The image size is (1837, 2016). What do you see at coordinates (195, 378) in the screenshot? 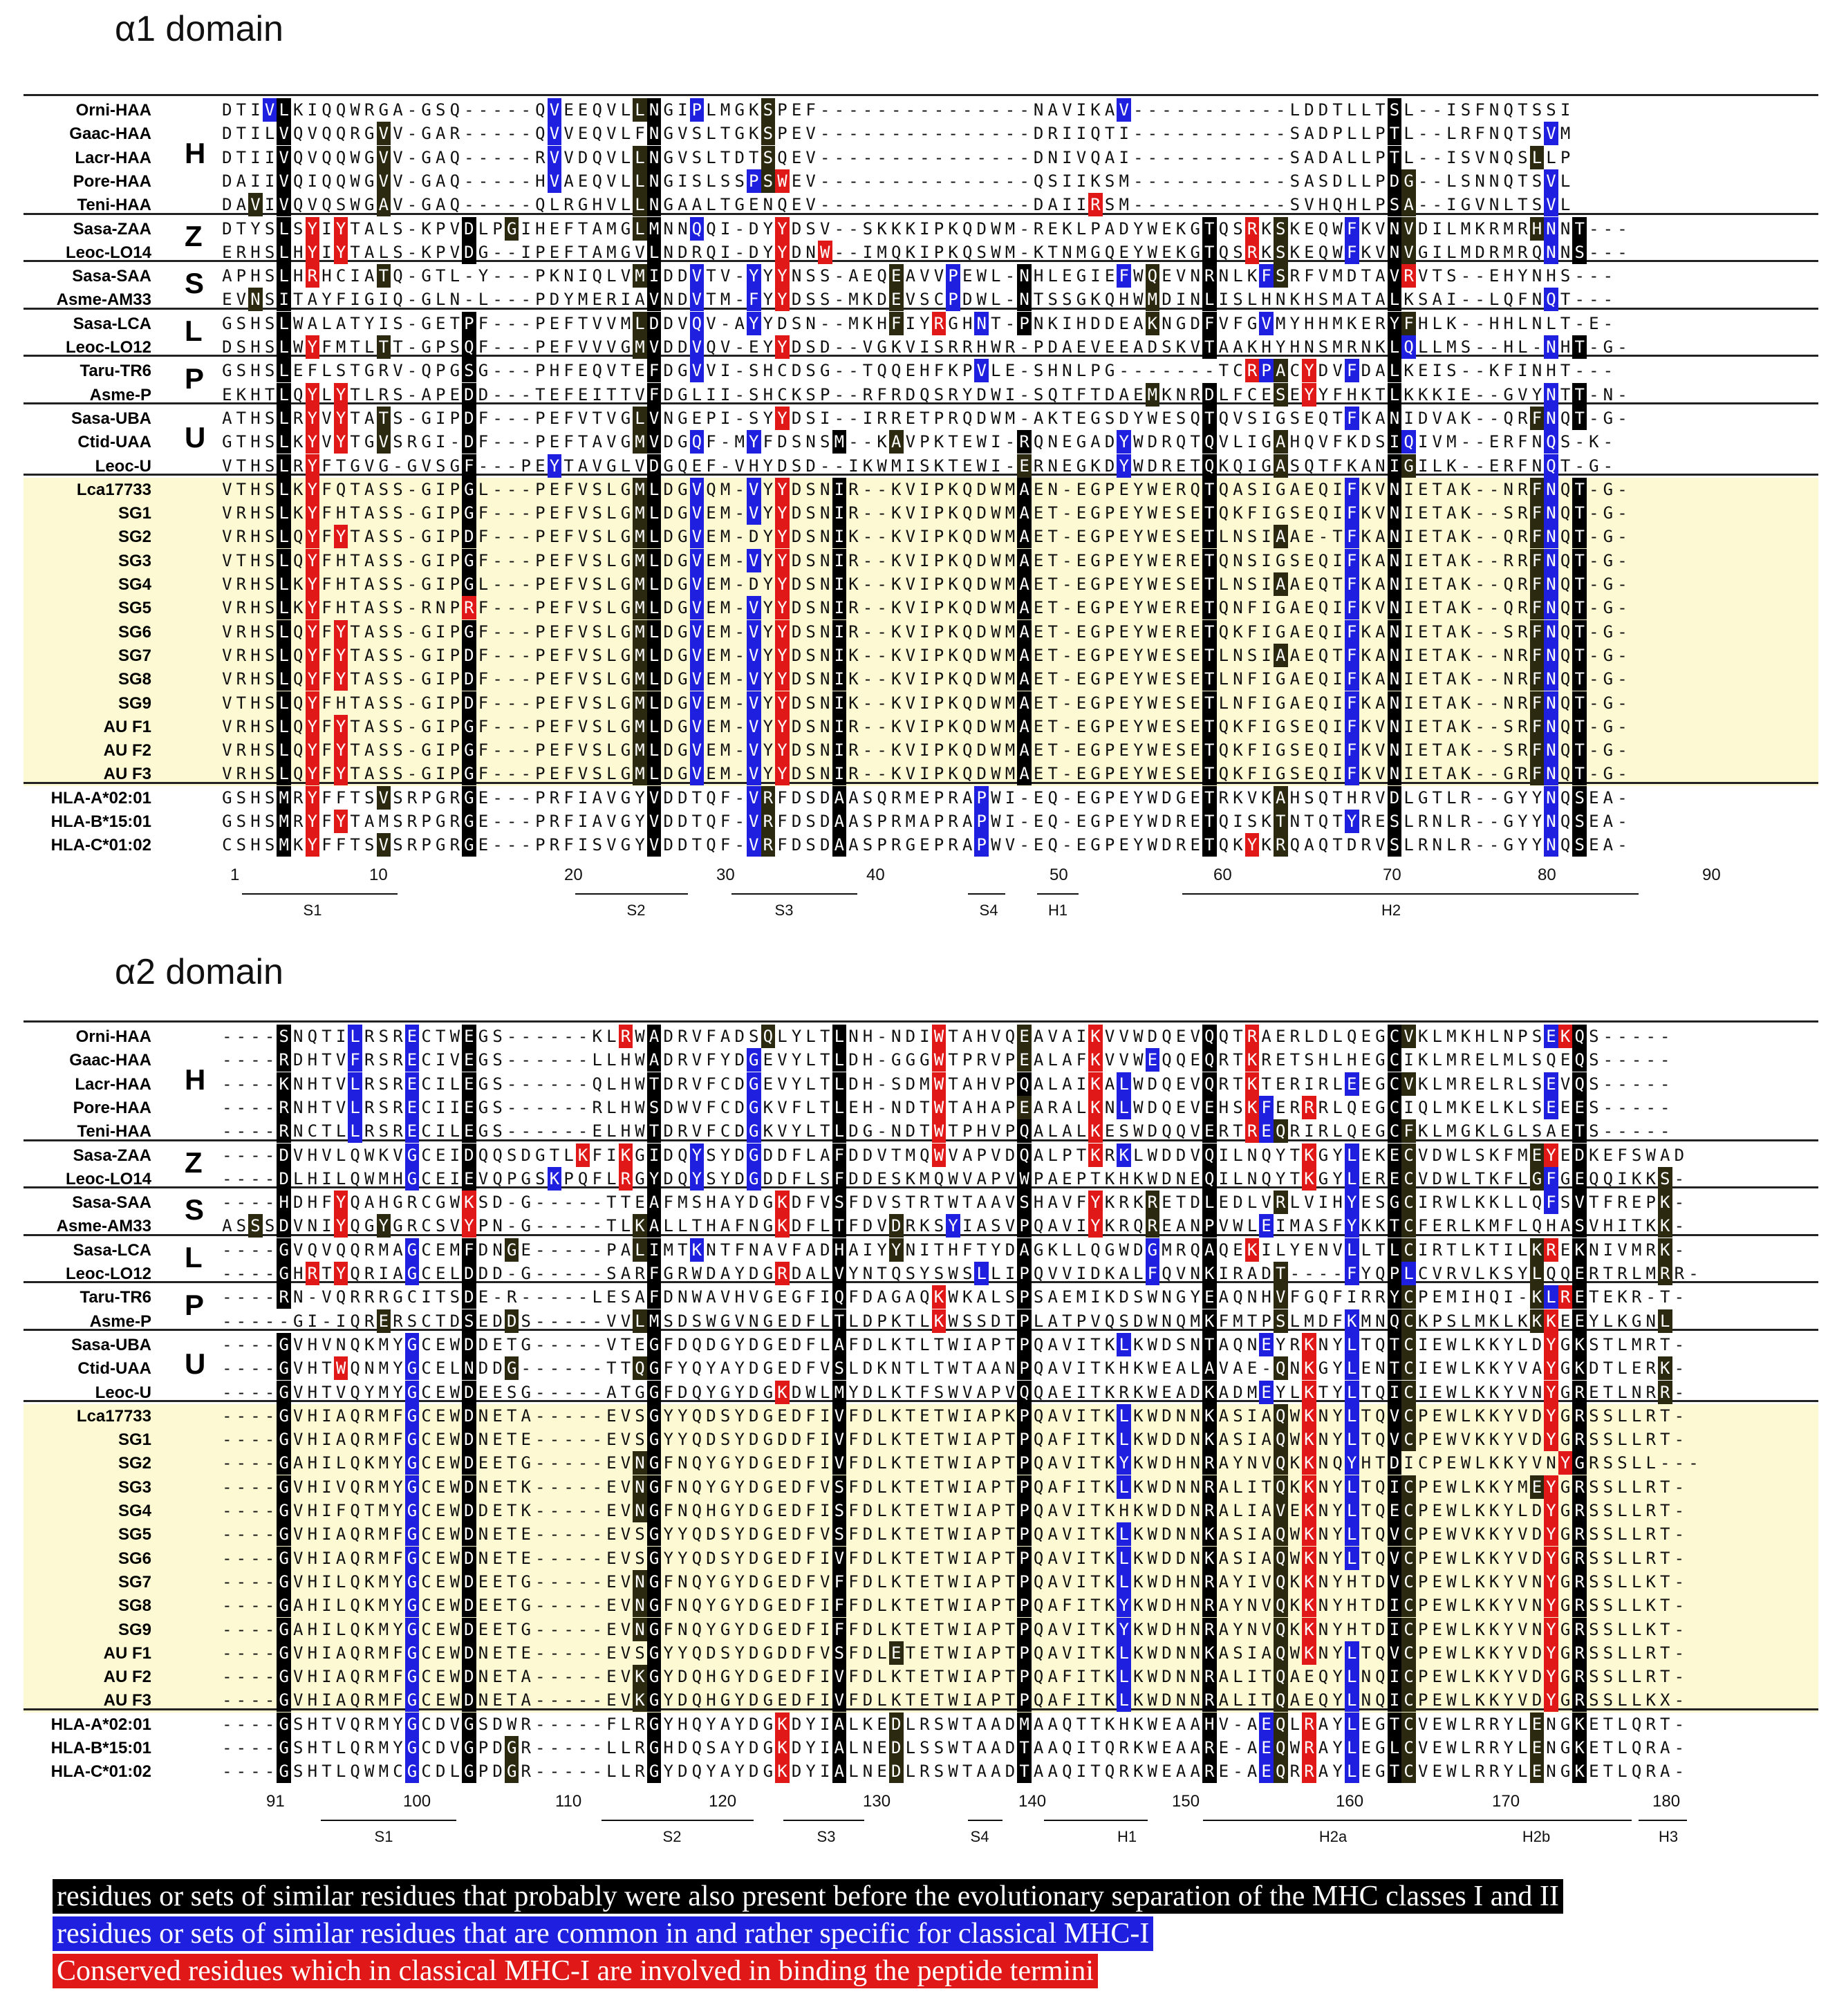
I see `alpha1-group-label: P` at bounding box center [195, 378].